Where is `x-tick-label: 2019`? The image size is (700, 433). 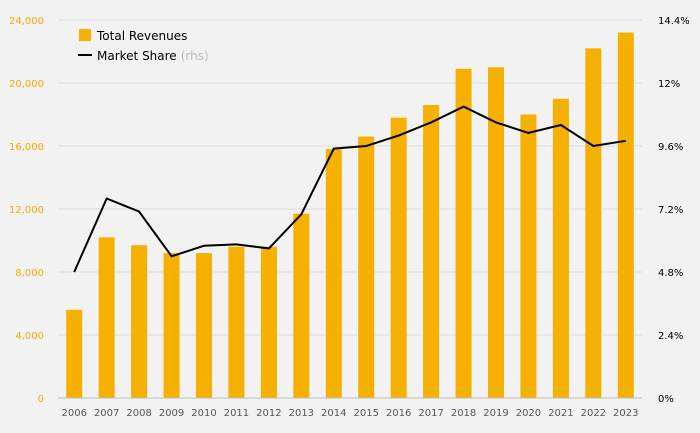
x-tick-label: 2019 is located at coordinates (495, 413).